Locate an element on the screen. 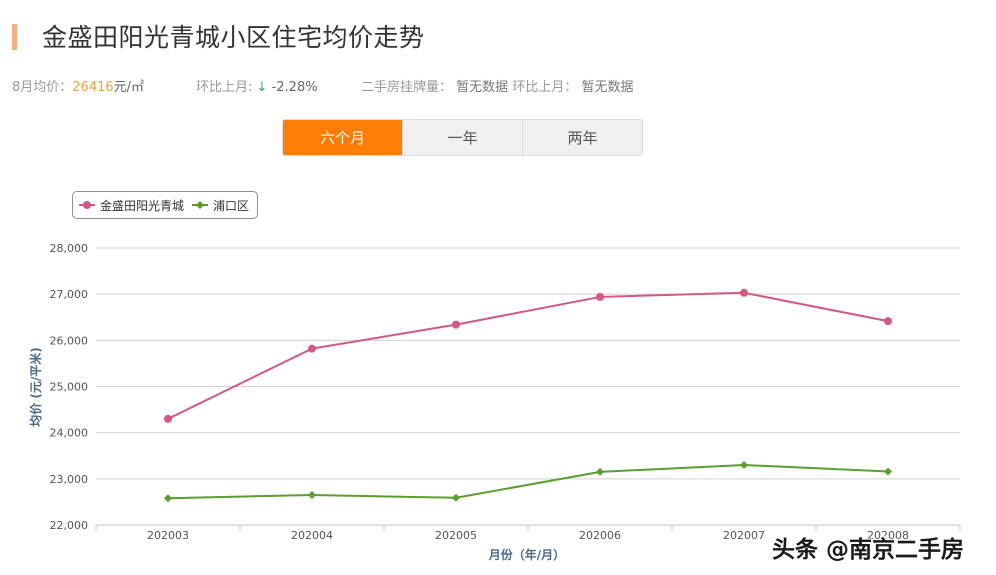 This screenshot has width=996, height=575. chart-legend: 金盛田阳光青城 浦口区 is located at coordinates (165, 205).